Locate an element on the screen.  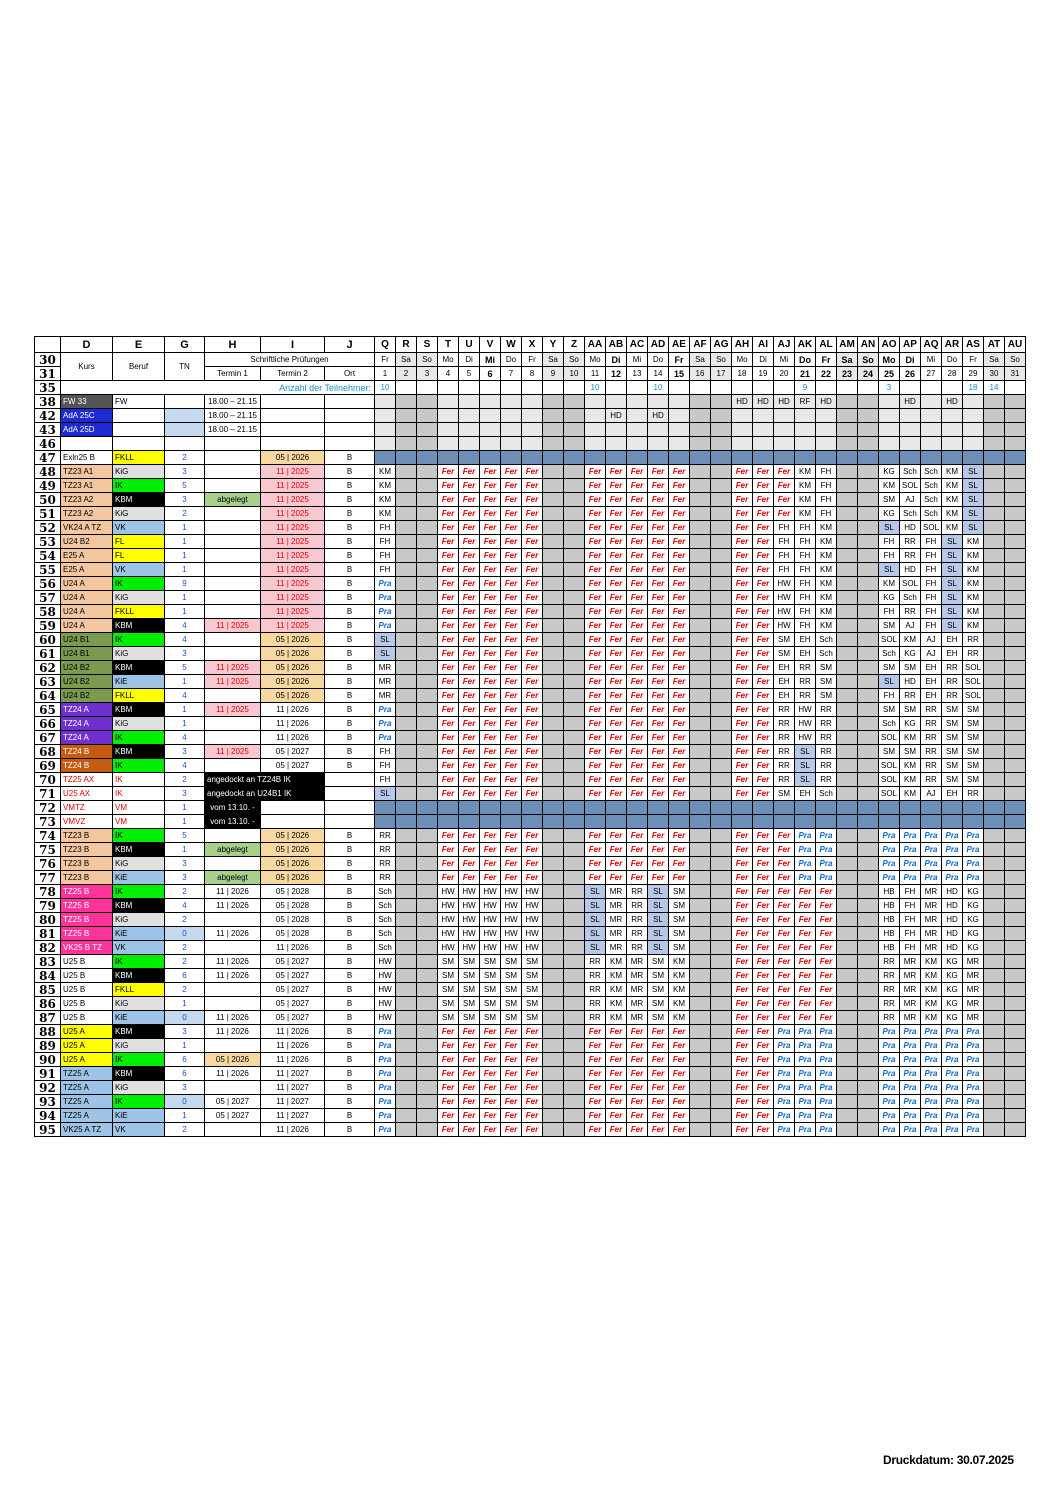
termin2-cell is located at coordinates (292, 821).